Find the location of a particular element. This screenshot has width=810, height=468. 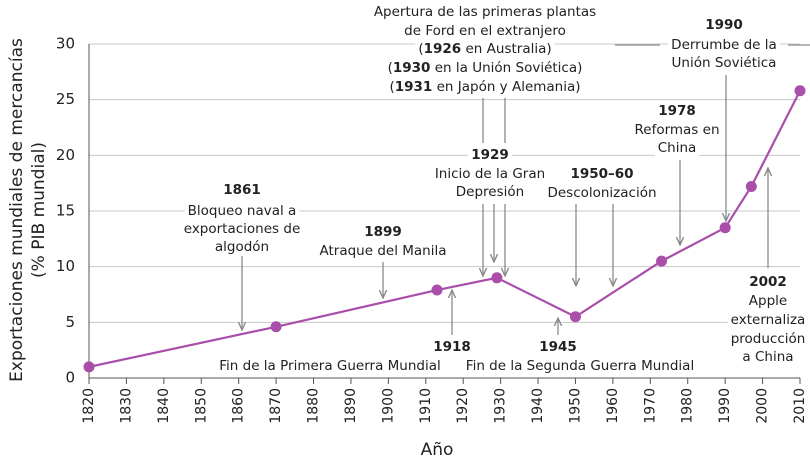

x-tick-label: 1980 is located at coordinates (688, 406).